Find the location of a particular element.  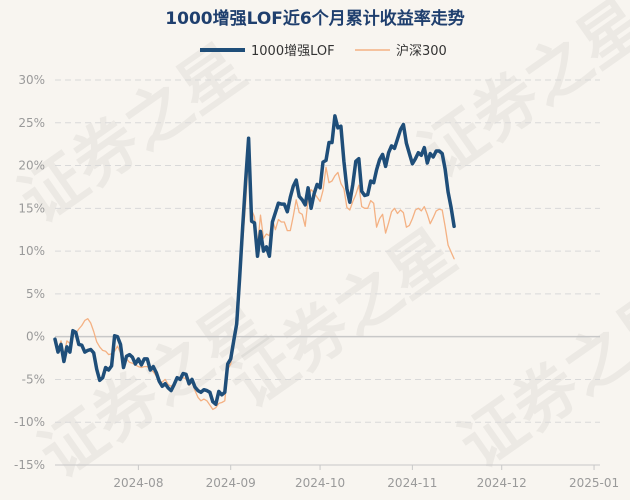

y-tick-label: -5% is located at coordinates (33, 379).